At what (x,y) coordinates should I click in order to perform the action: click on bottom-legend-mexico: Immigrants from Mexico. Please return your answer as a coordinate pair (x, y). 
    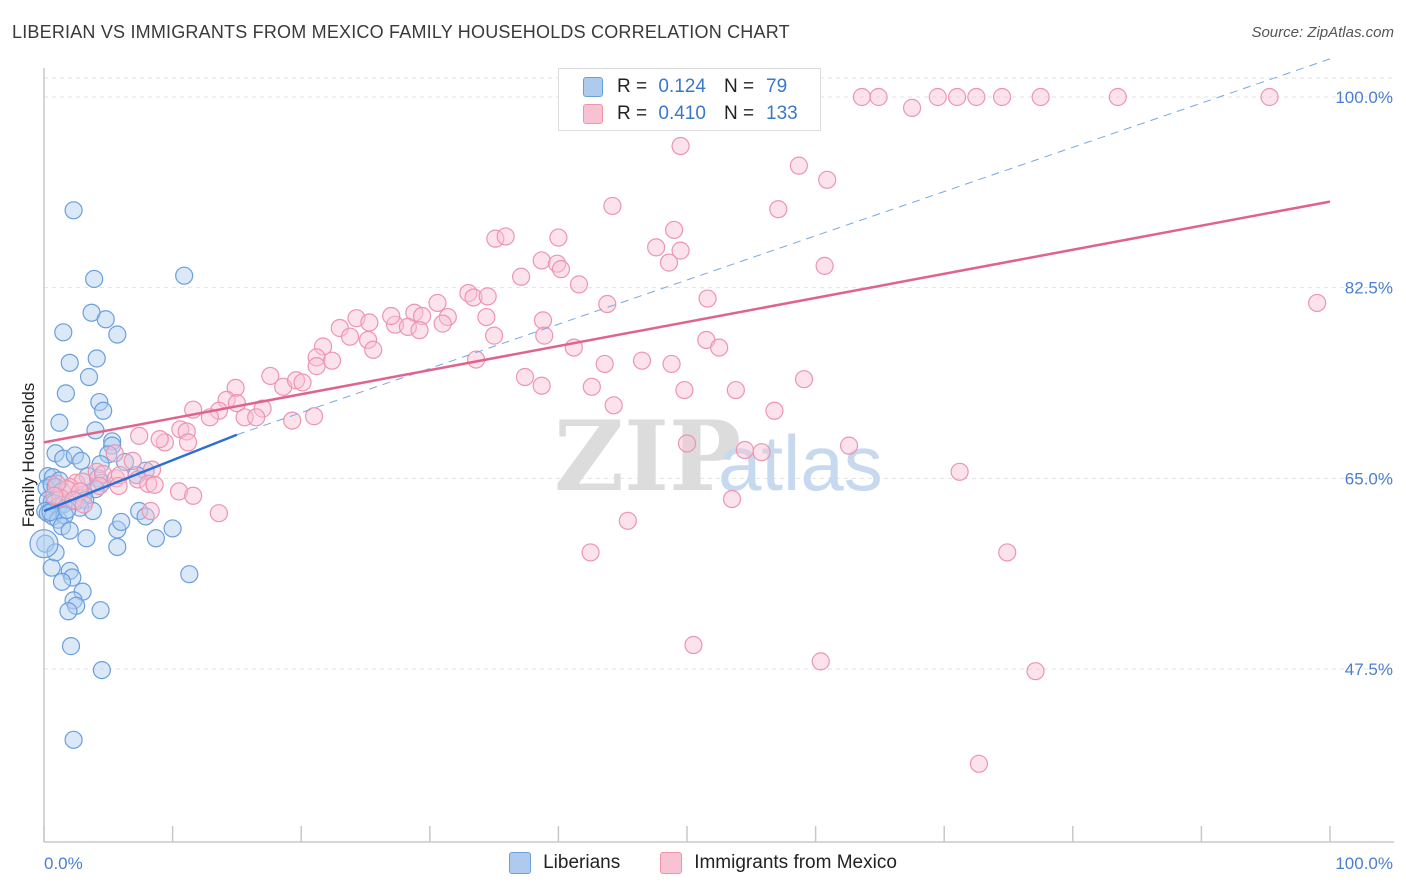
    Looking at the image, I should click on (778, 863).